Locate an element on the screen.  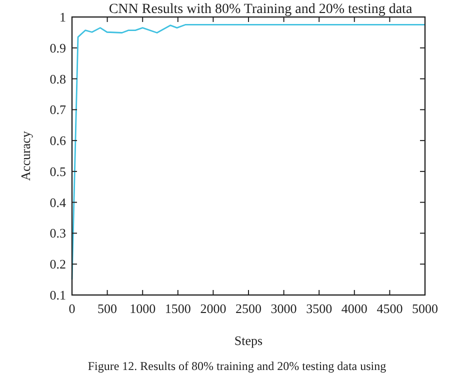
x-tick-label: 1000 is located at coordinates (143, 308).